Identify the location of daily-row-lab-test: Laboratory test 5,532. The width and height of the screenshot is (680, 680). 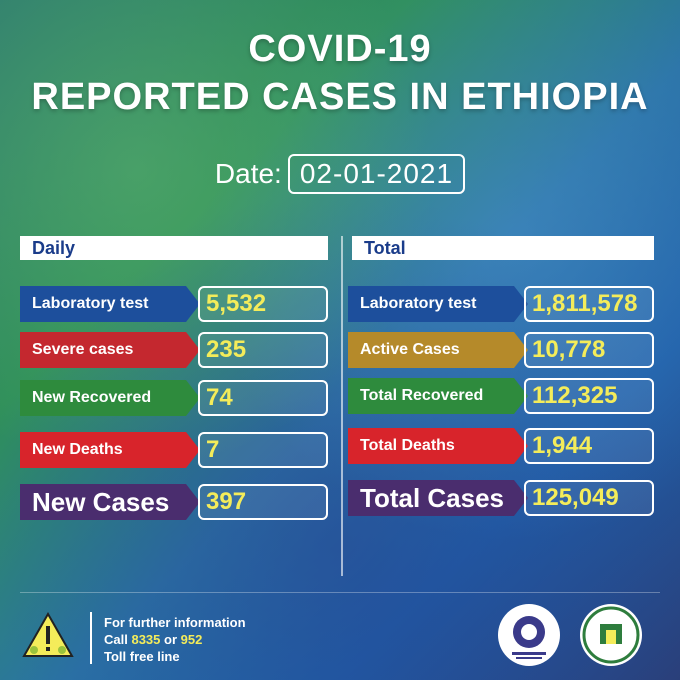
(174, 304).